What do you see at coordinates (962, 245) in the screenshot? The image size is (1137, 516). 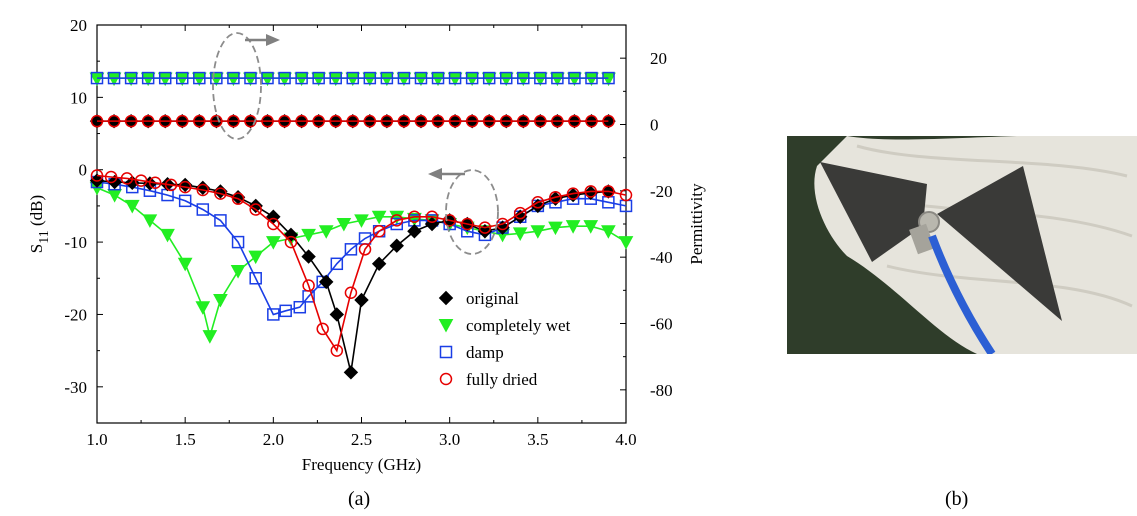 I see `antenna-photo` at bounding box center [962, 245].